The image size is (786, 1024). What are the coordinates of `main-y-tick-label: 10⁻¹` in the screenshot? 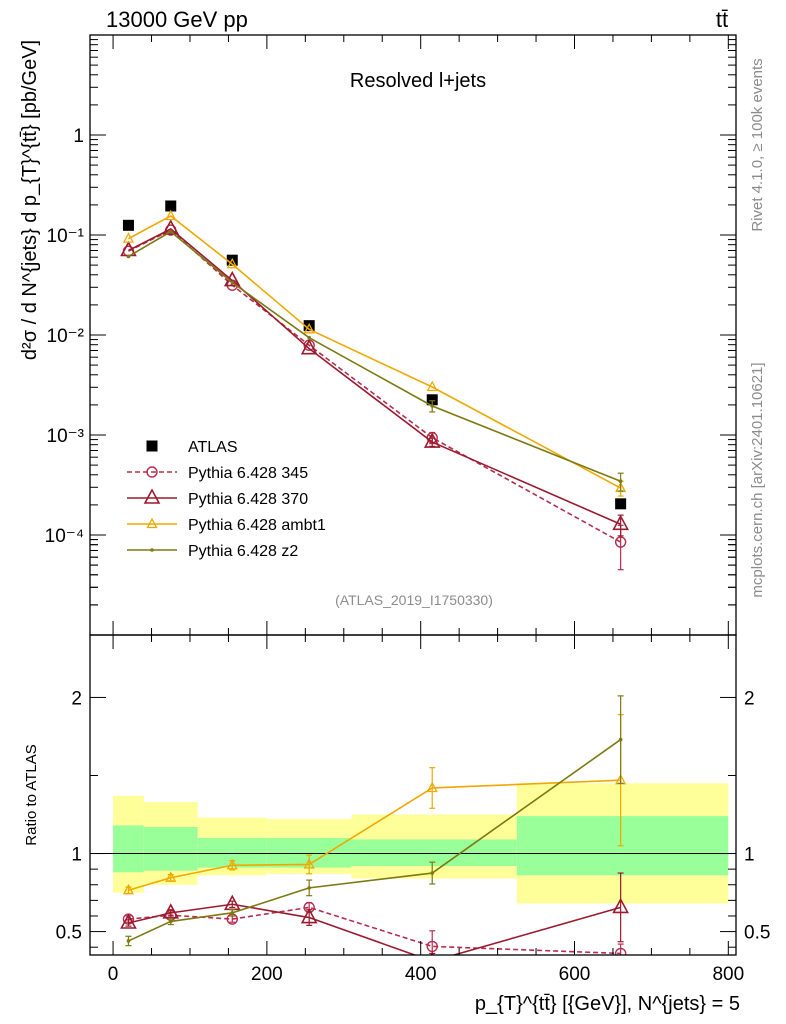 It's located at (66, 236).